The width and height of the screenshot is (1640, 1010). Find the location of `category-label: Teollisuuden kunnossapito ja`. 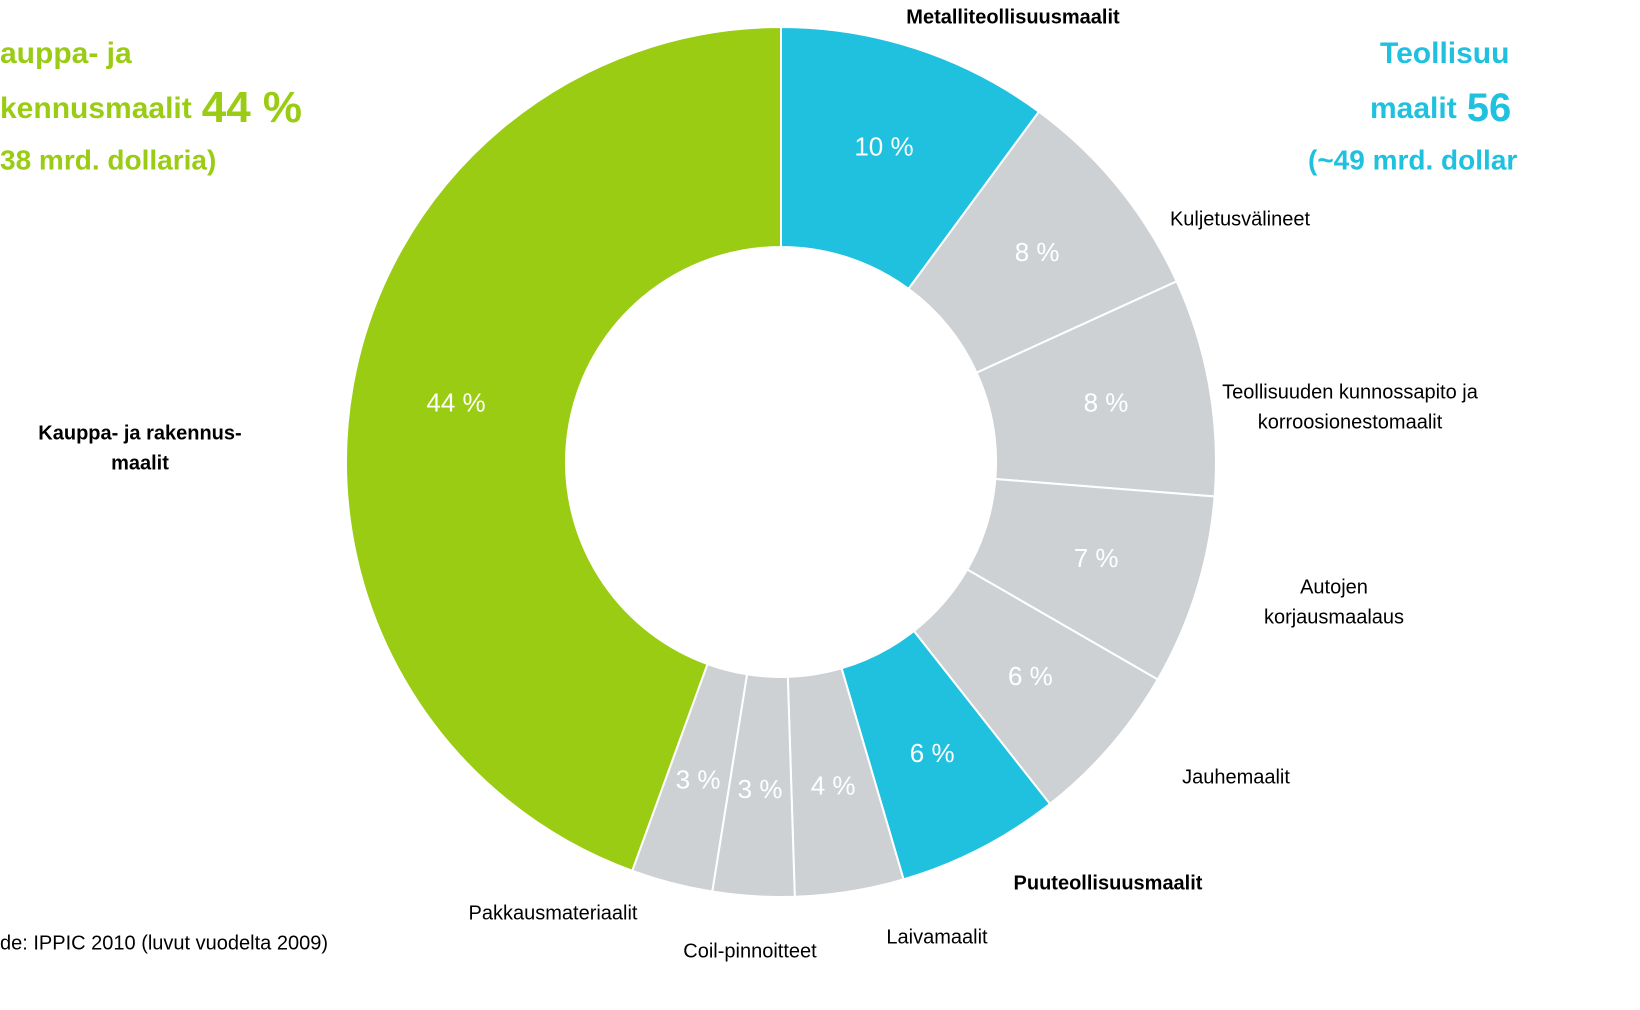

category-label: Teollisuuden kunnossapito ja is located at coordinates (1350, 392).